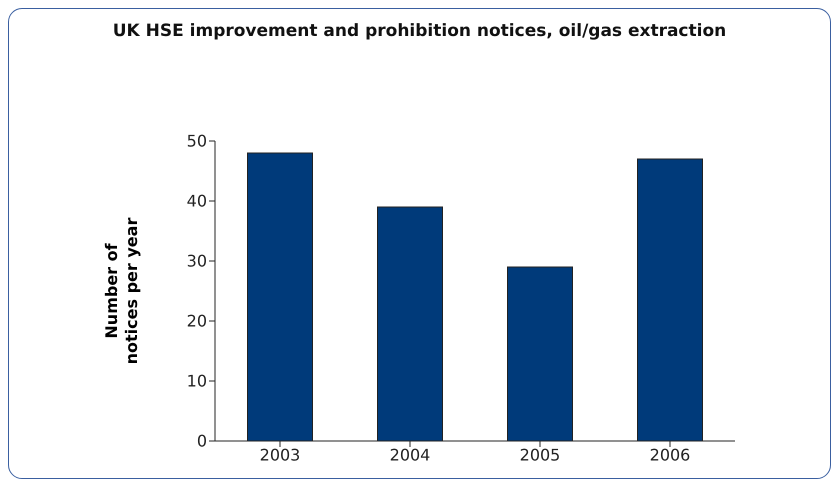  I want to click on y-axis-title: Number of notices per year, so click(121, 291).